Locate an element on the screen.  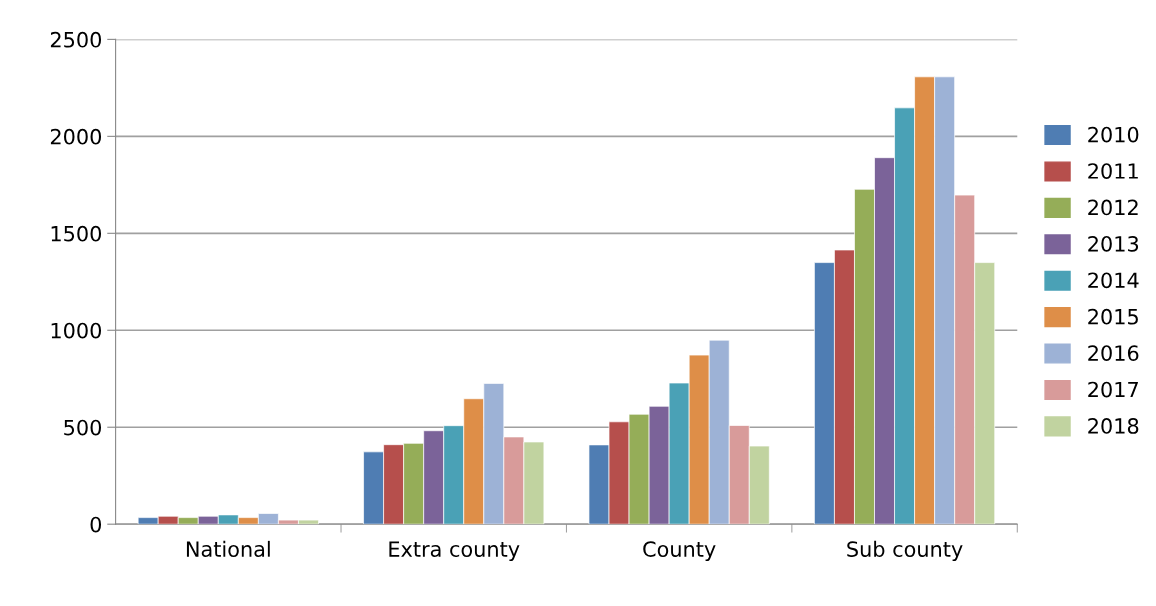
legend-label: 2011 is located at coordinates (1113, 171).